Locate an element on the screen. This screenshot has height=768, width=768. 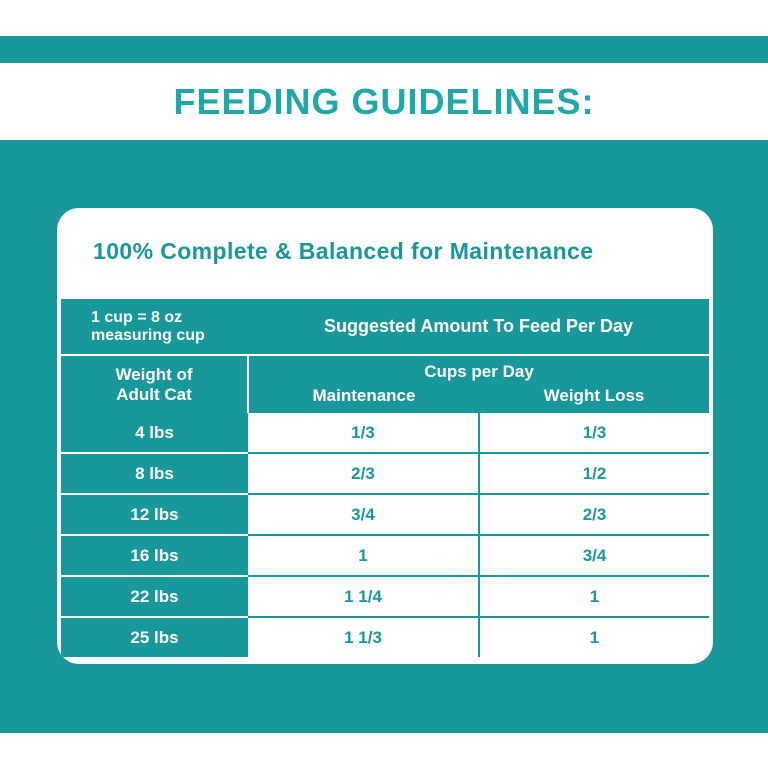
maintenance-cups: 1 1/3 is located at coordinates (364, 637).